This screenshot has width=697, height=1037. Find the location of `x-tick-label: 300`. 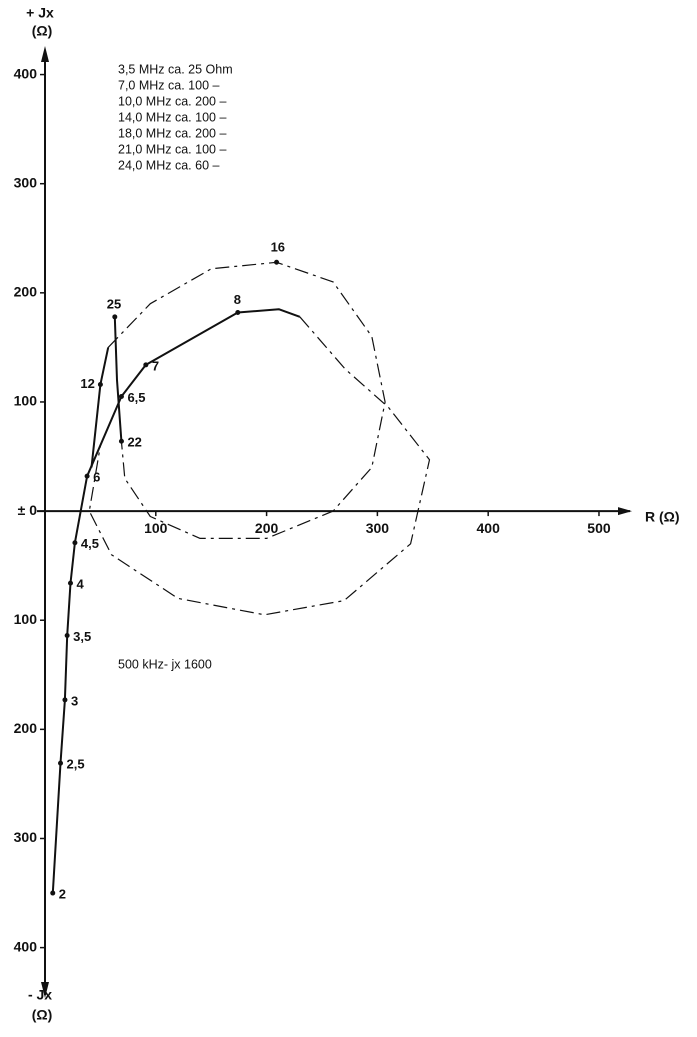

x-tick-label: 300 is located at coordinates (378, 528).